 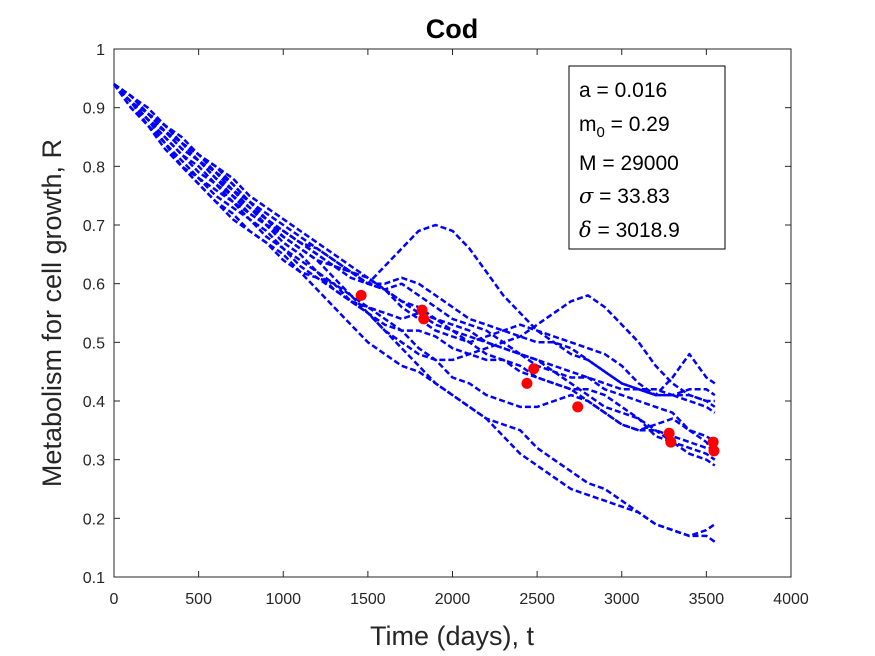 I want to click on param-sigma: σ = 33.83, so click(x=624, y=196).